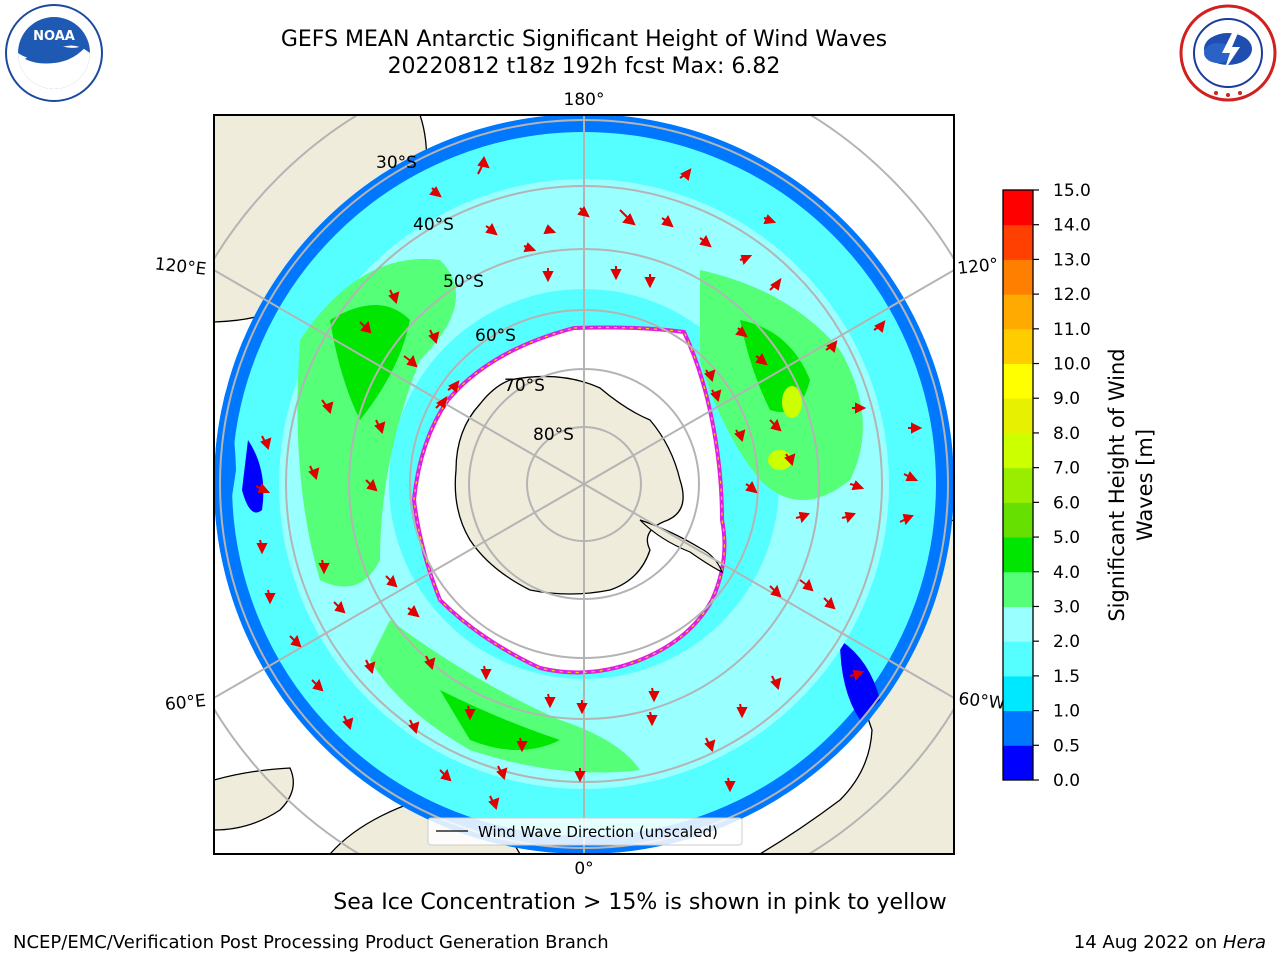 This screenshot has width=1280, height=960. I want to click on colorbar-tick-label: 14.0, so click(1072, 226).